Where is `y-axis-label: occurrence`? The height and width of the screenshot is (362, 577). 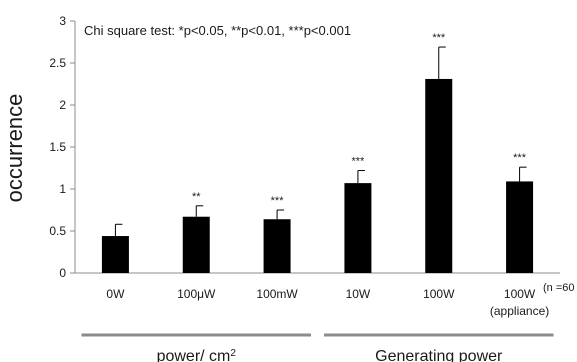
y-axis-label: occurrence is located at coordinates (14, 148).